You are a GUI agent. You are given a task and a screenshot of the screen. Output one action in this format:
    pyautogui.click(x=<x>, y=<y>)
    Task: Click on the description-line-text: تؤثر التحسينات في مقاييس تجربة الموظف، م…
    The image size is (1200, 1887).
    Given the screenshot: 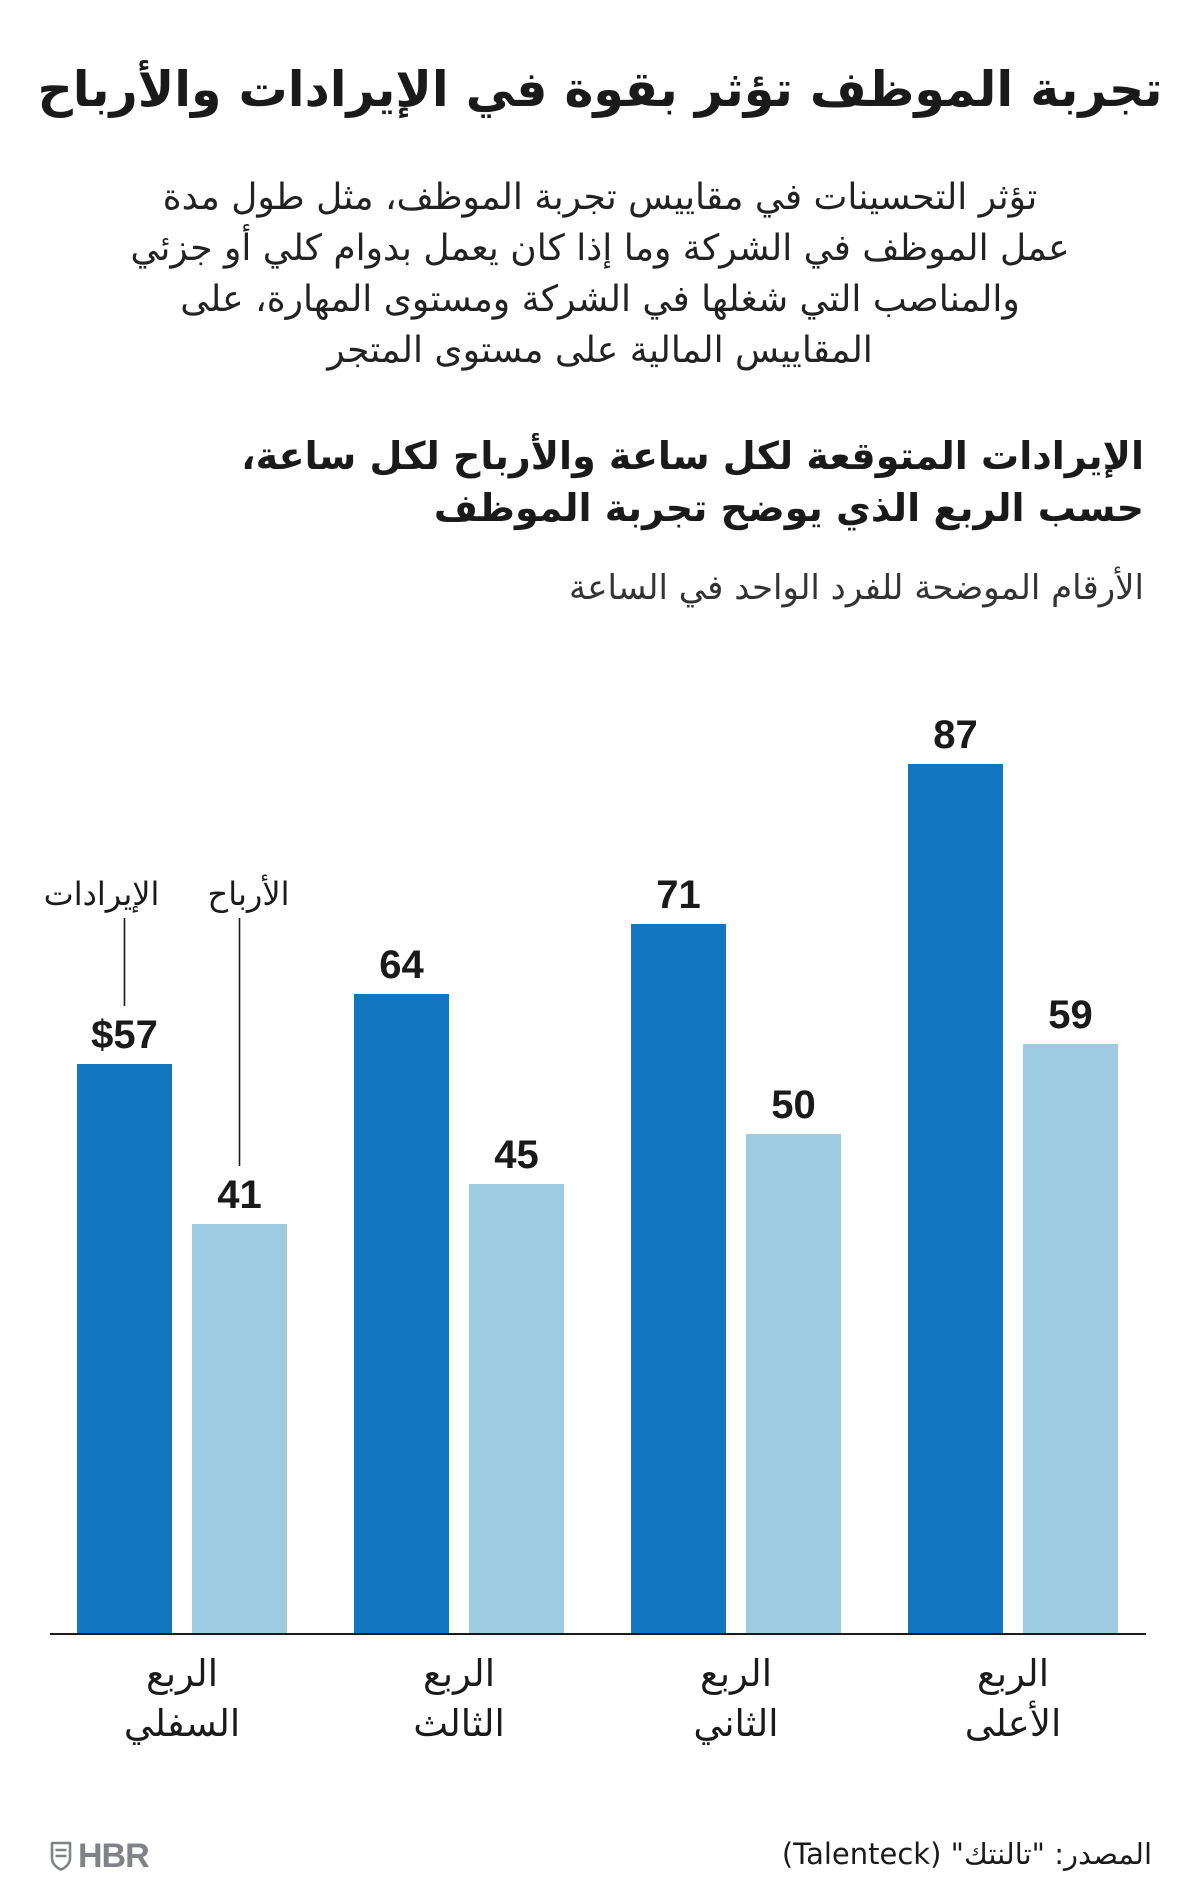 What is the action you would take?
    pyautogui.click(x=600, y=197)
    